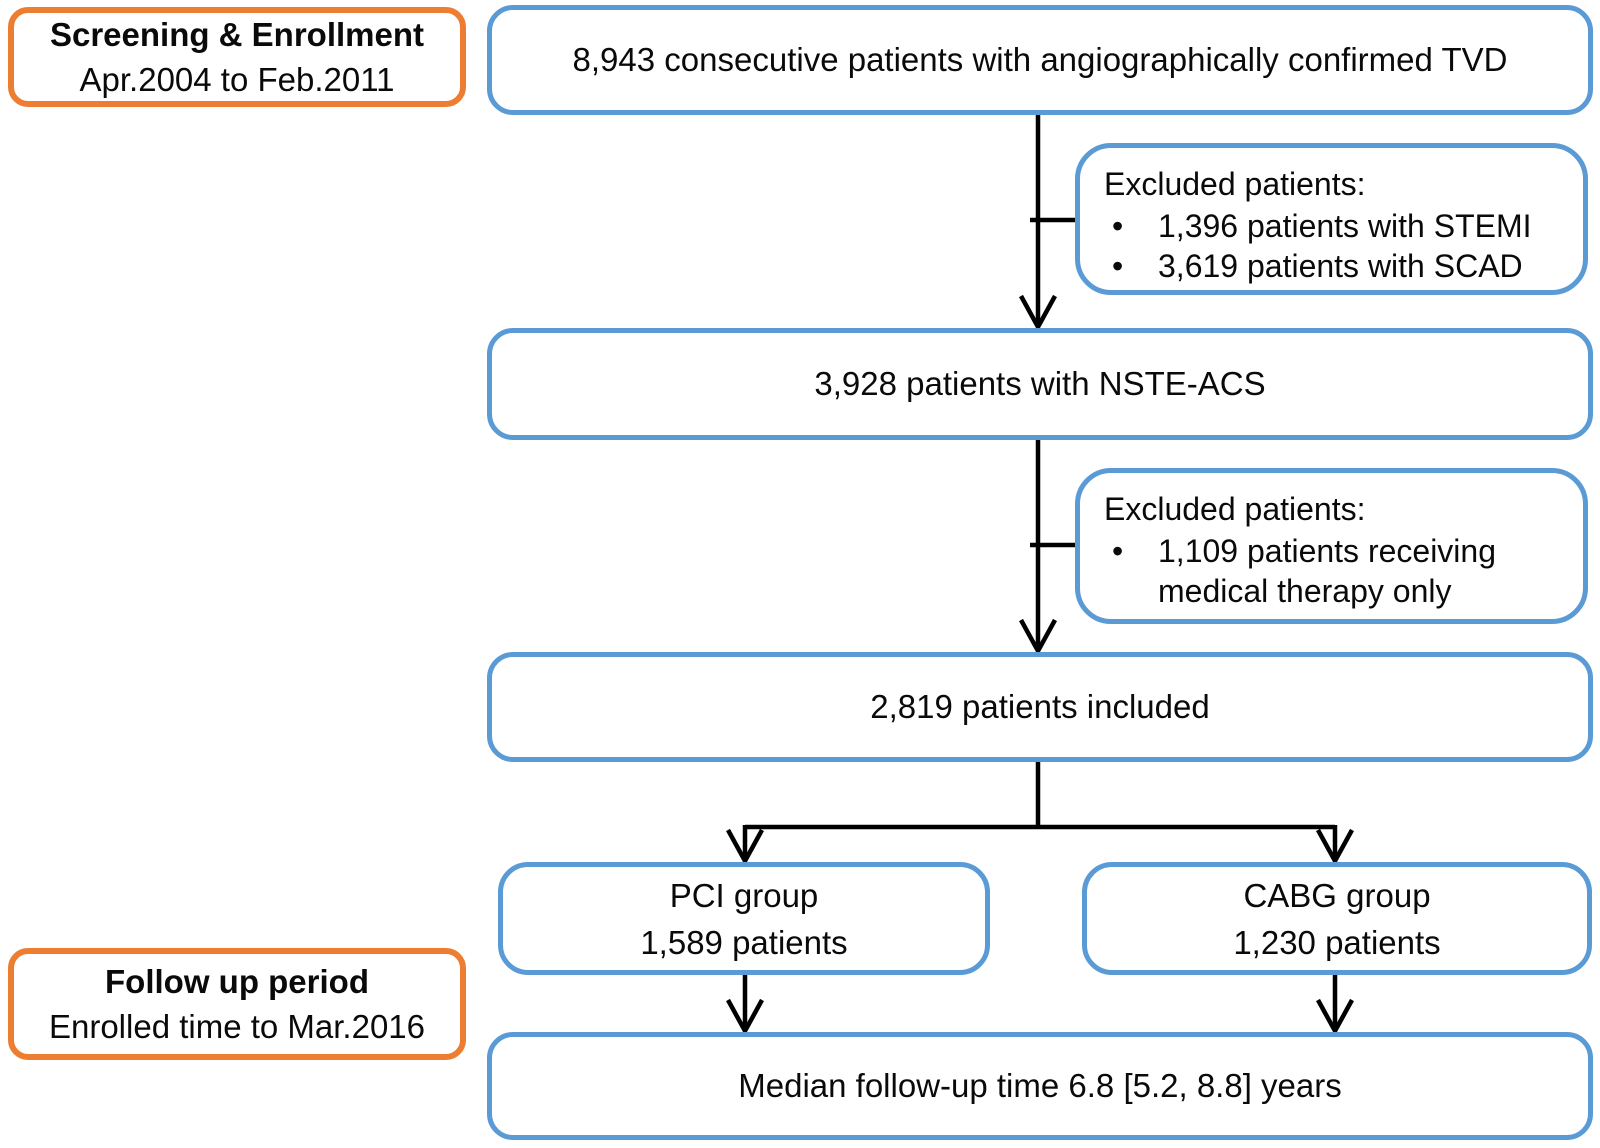 The width and height of the screenshot is (1600, 1148). Describe the element at coordinates (1335, 847) in the screenshot. I see `arrow-branch-to-cabg-head` at that location.